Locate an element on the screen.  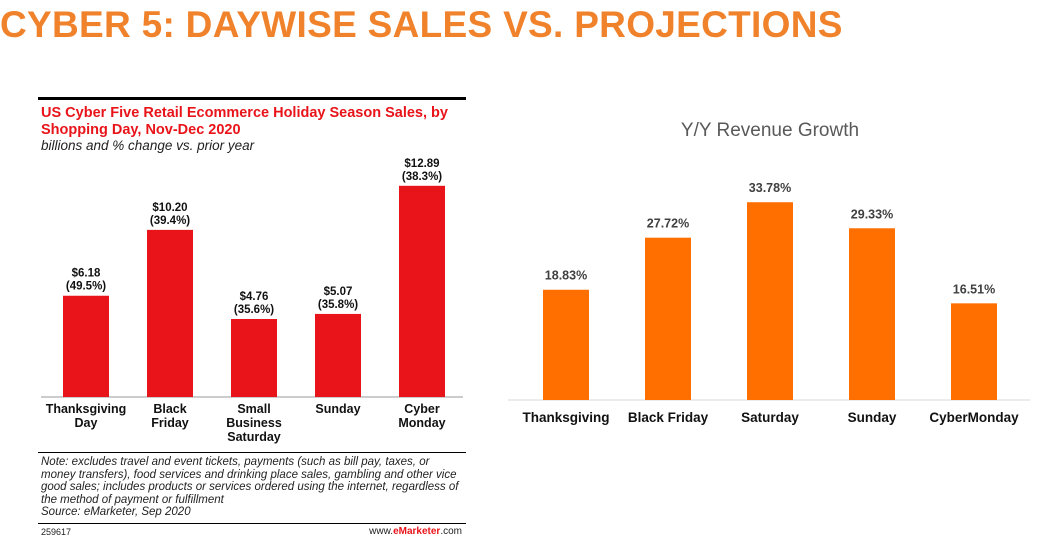
growth-category-label: Thanksgiving is located at coordinates (565, 417).